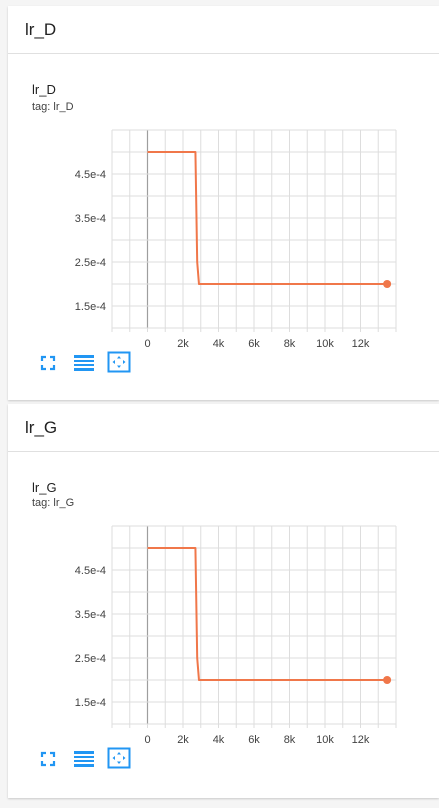  Describe the element at coordinates (41, 427) in the screenshot. I see `panel-header-title: lr_G` at that location.